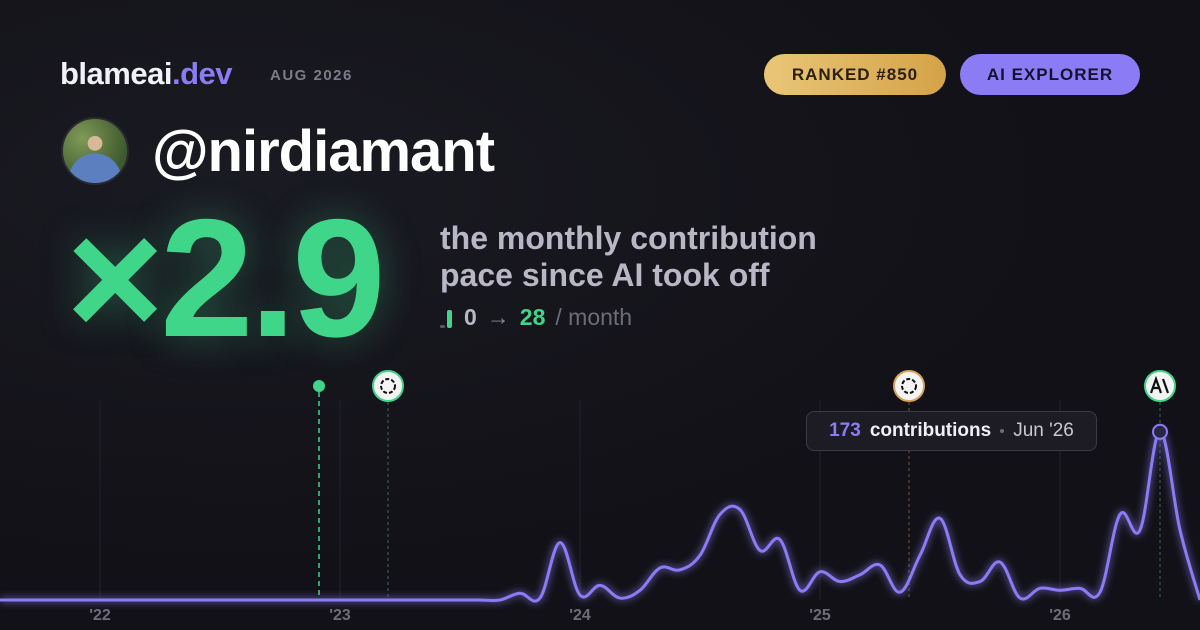  Describe the element at coordinates (116, 73) in the screenshot. I see `brand-name: blameai` at that location.